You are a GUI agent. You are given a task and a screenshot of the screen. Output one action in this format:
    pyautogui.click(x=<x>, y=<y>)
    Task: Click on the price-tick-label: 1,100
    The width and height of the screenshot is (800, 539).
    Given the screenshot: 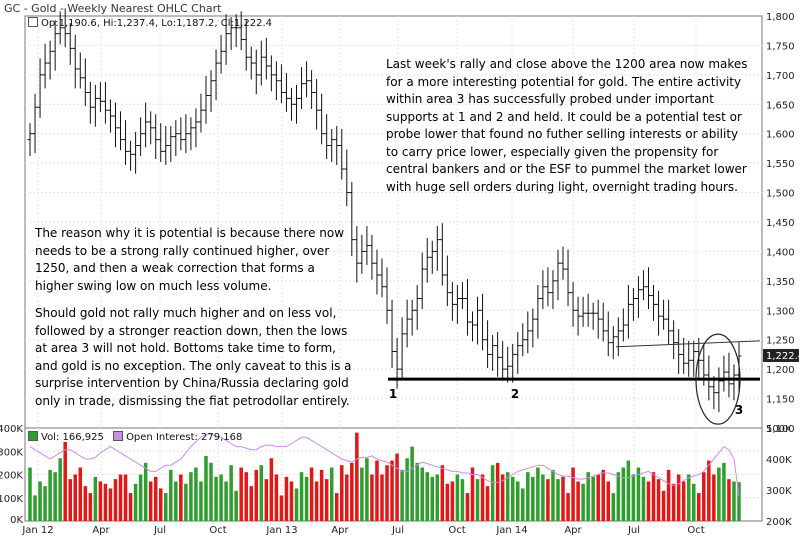 What is the action you would take?
    pyautogui.click(x=780, y=429)
    